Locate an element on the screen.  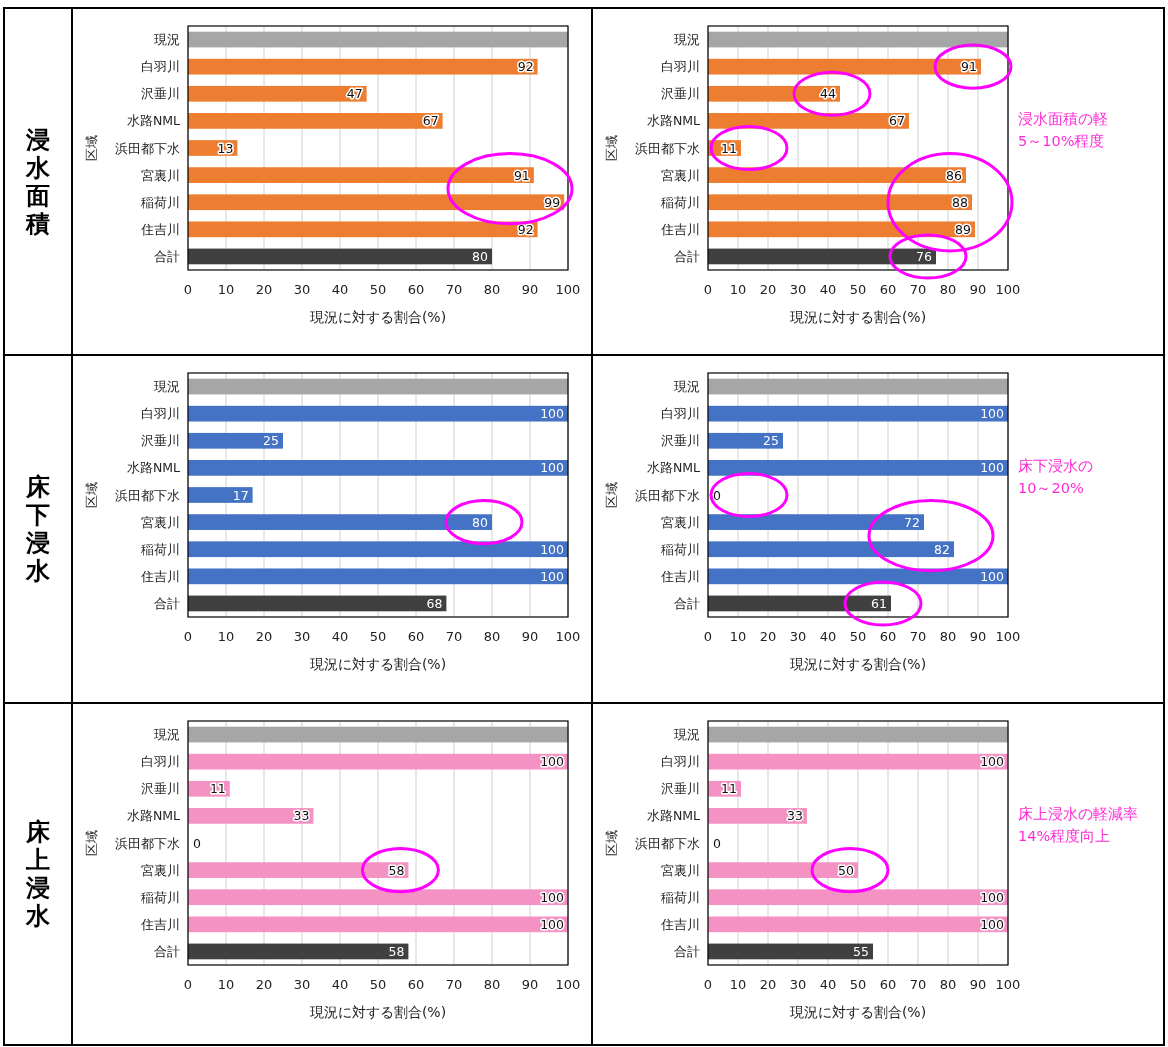
data-label: 72 is located at coordinates (912, 522).